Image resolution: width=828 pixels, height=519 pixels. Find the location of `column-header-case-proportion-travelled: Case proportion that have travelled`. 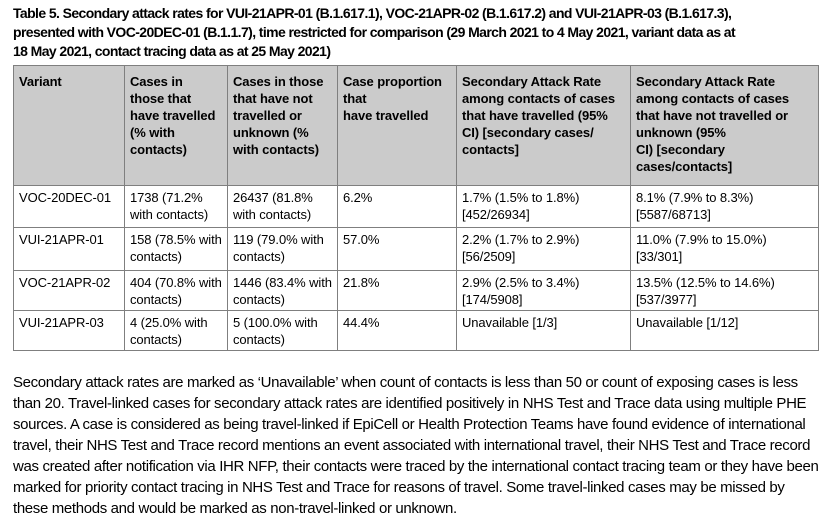

column-header-case-proportion-travelled: Case proportion that have travelled is located at coordinates (397, 125).